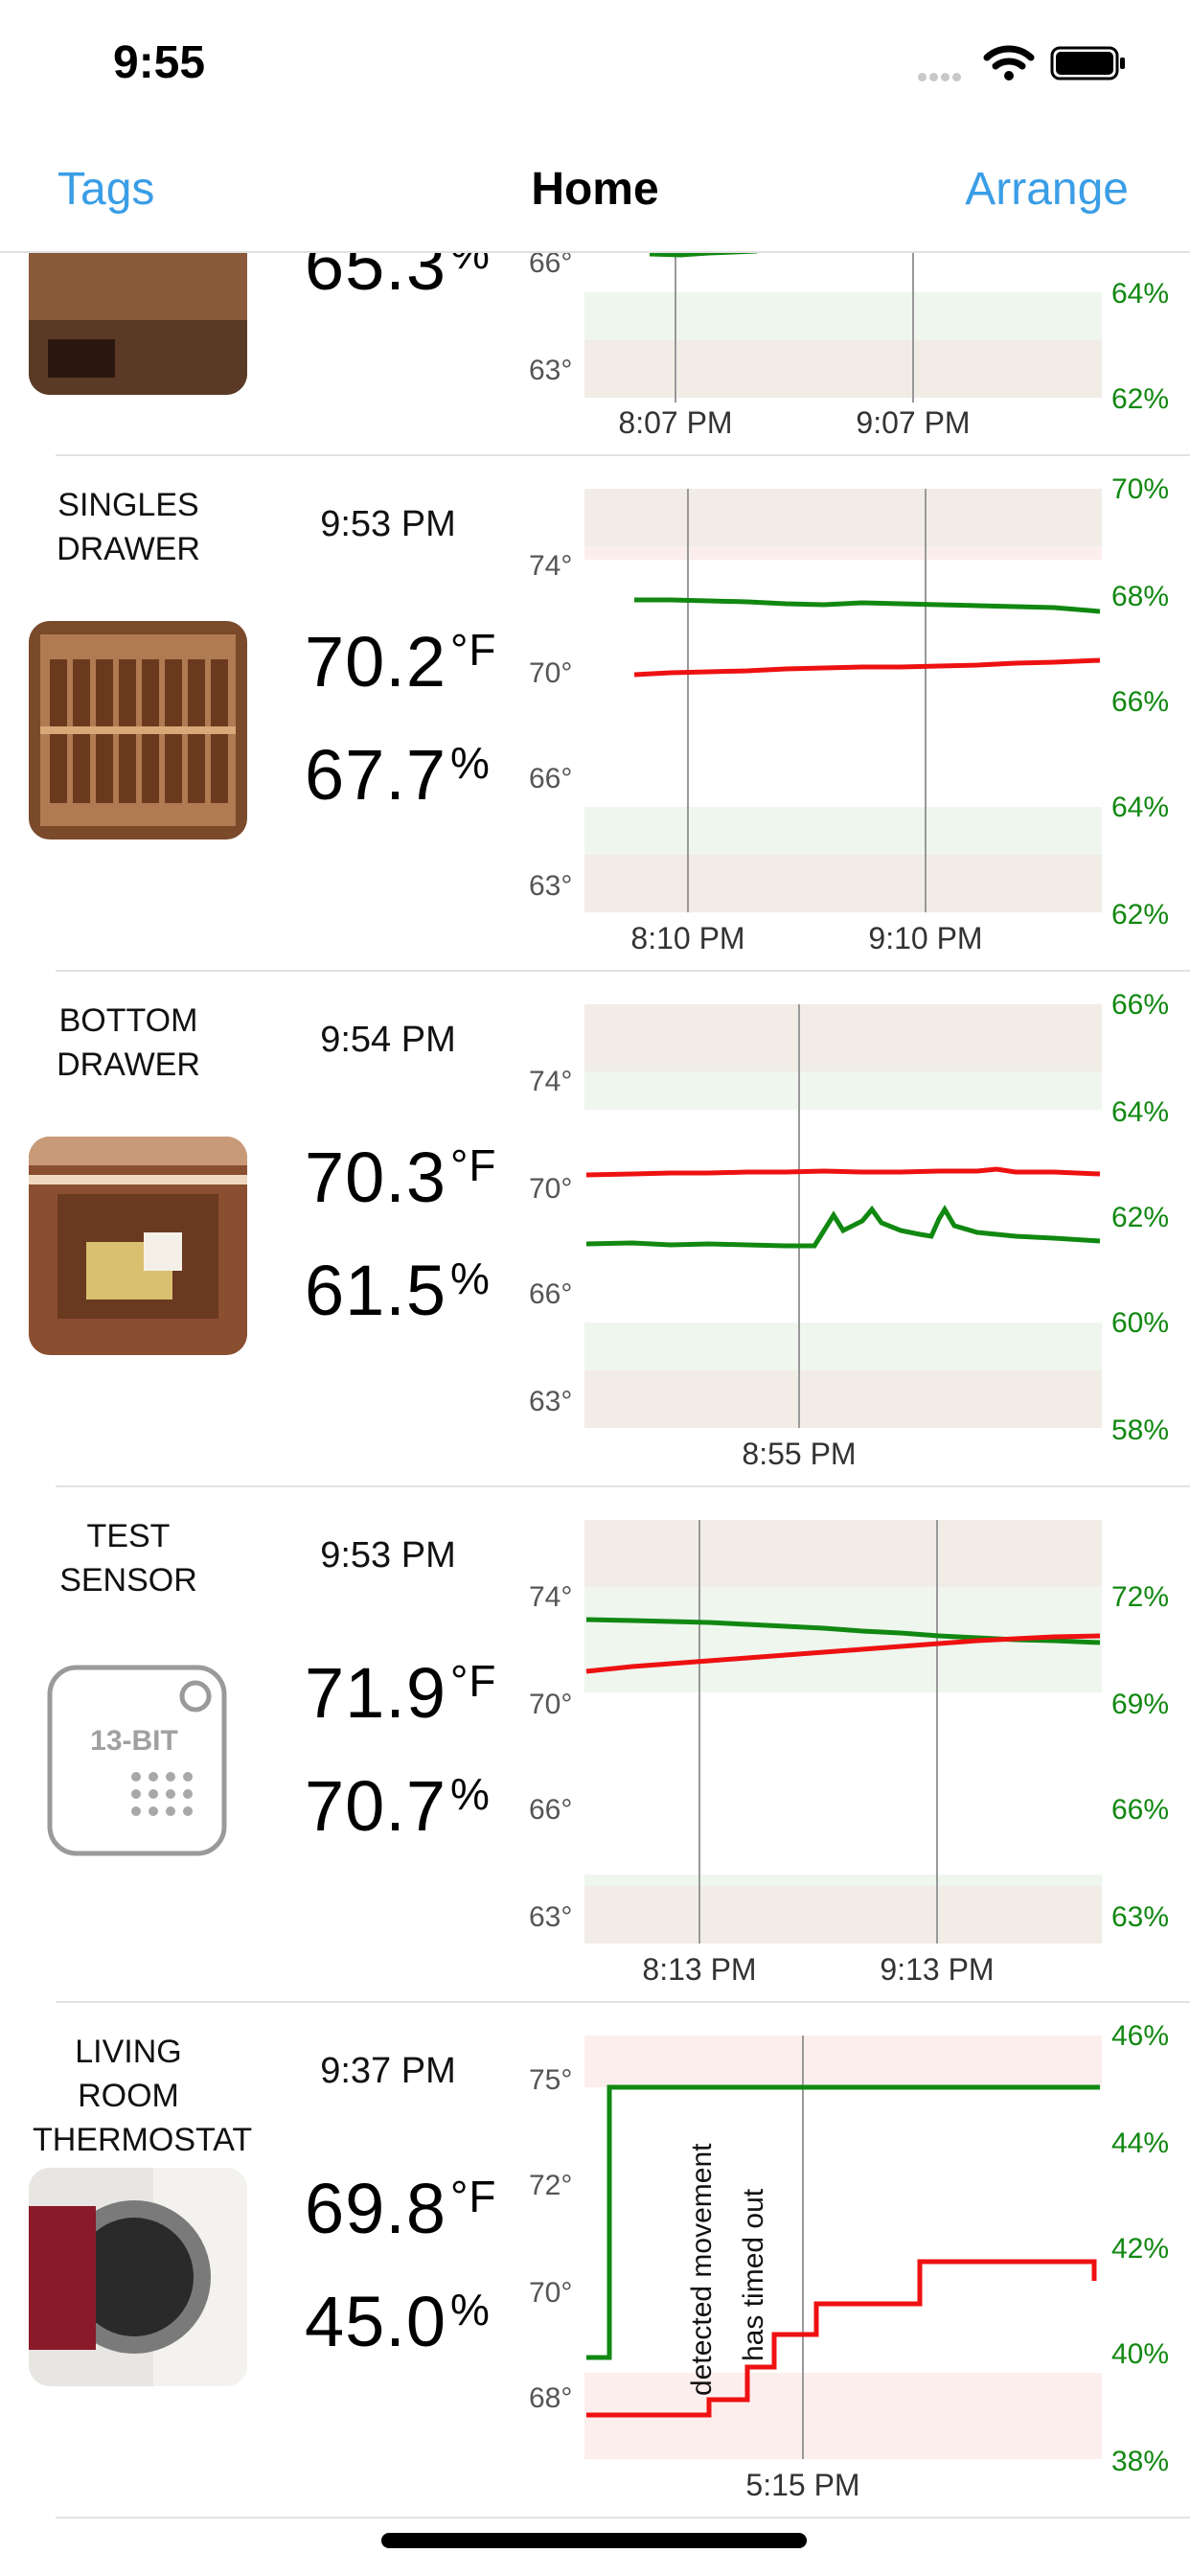 The width and height of the screenshot is (1190, 2576). What do you see at coordinates (937, 1969) in the screenshot?
I see `time-label: 9:13 PM` at bounding box center [937, 1969].